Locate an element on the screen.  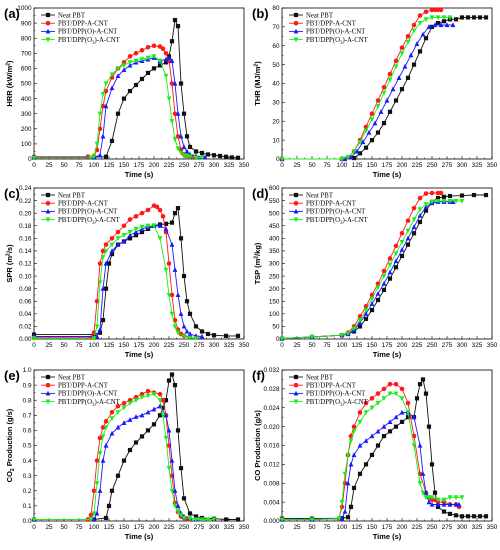
y-axis-title: CO2​ Production (g/s) is located at coordinates (10, 445).